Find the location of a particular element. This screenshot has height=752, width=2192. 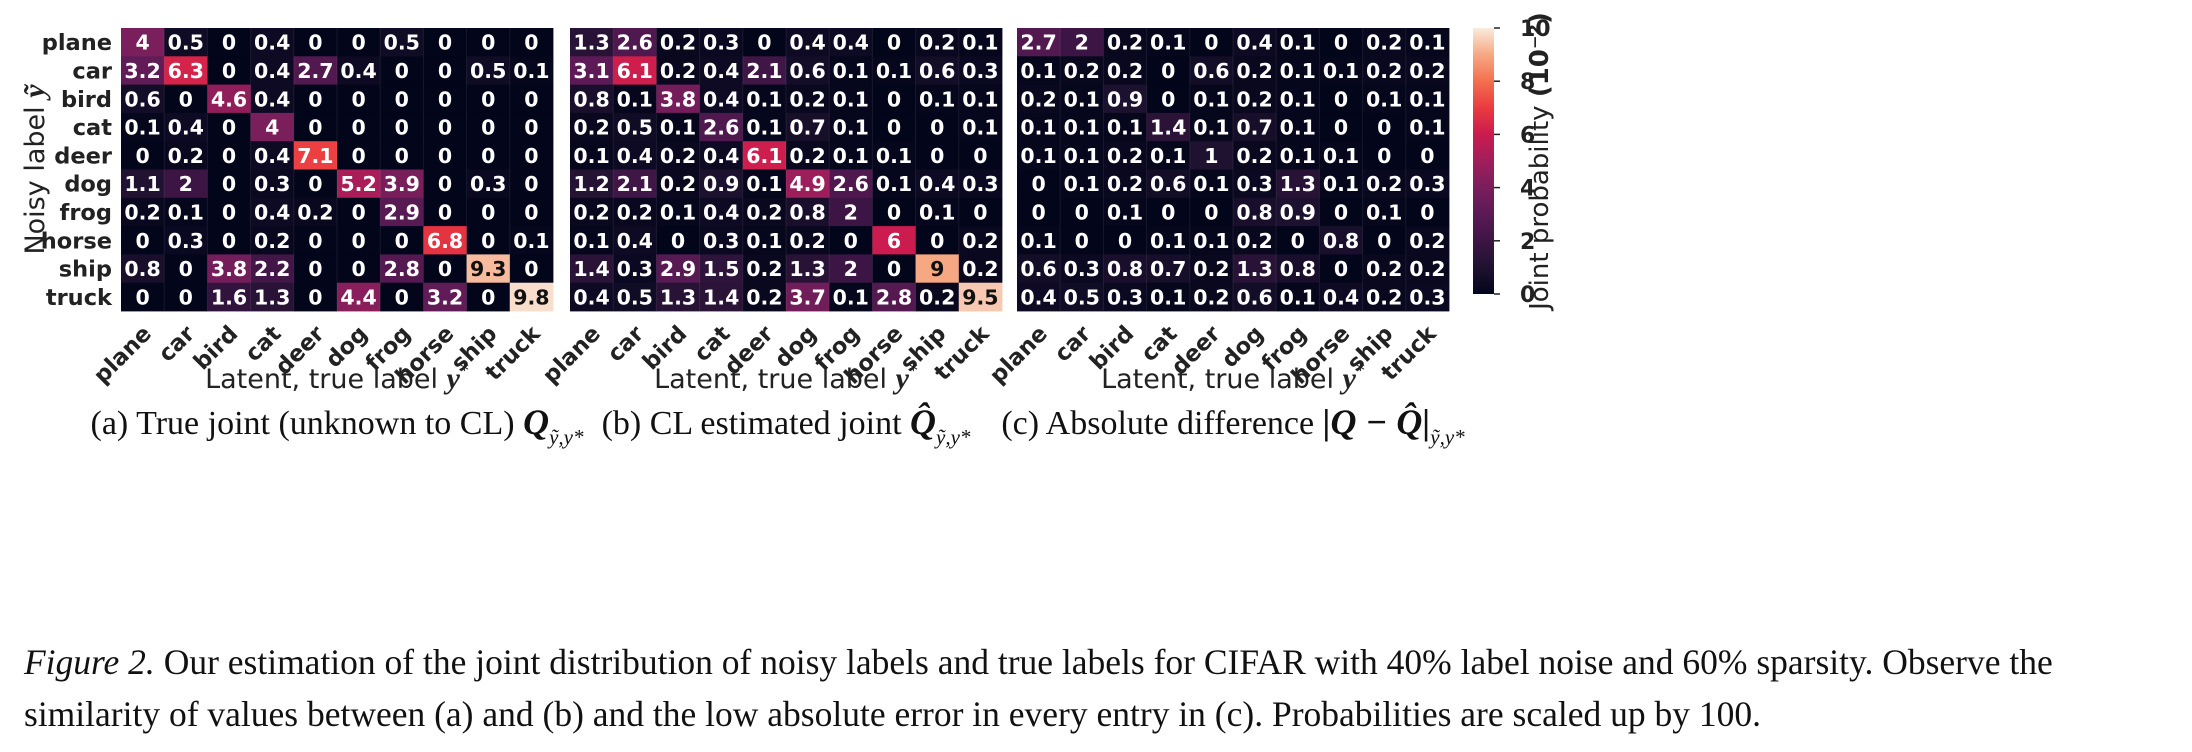

cell-value-label: 0.9 is located at coordinates (721, 184).